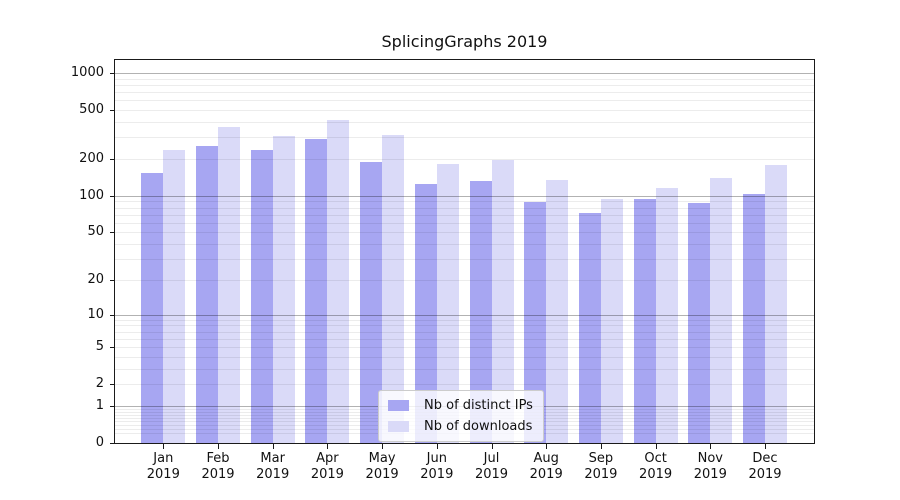  I want to click on y-axis-tick-label: 100, so click(91, 195).